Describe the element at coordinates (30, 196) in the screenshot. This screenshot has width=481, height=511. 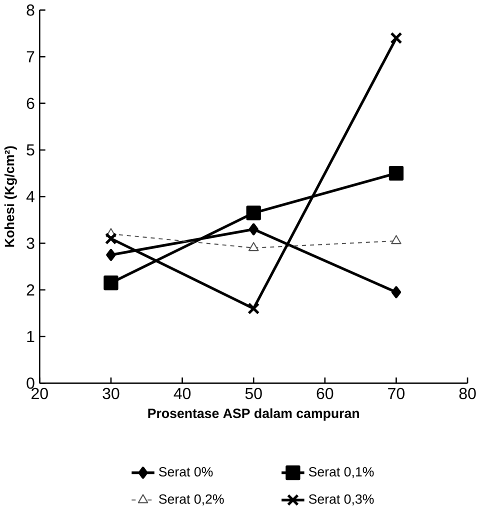
I see `y-tick-label: 4` at that location.